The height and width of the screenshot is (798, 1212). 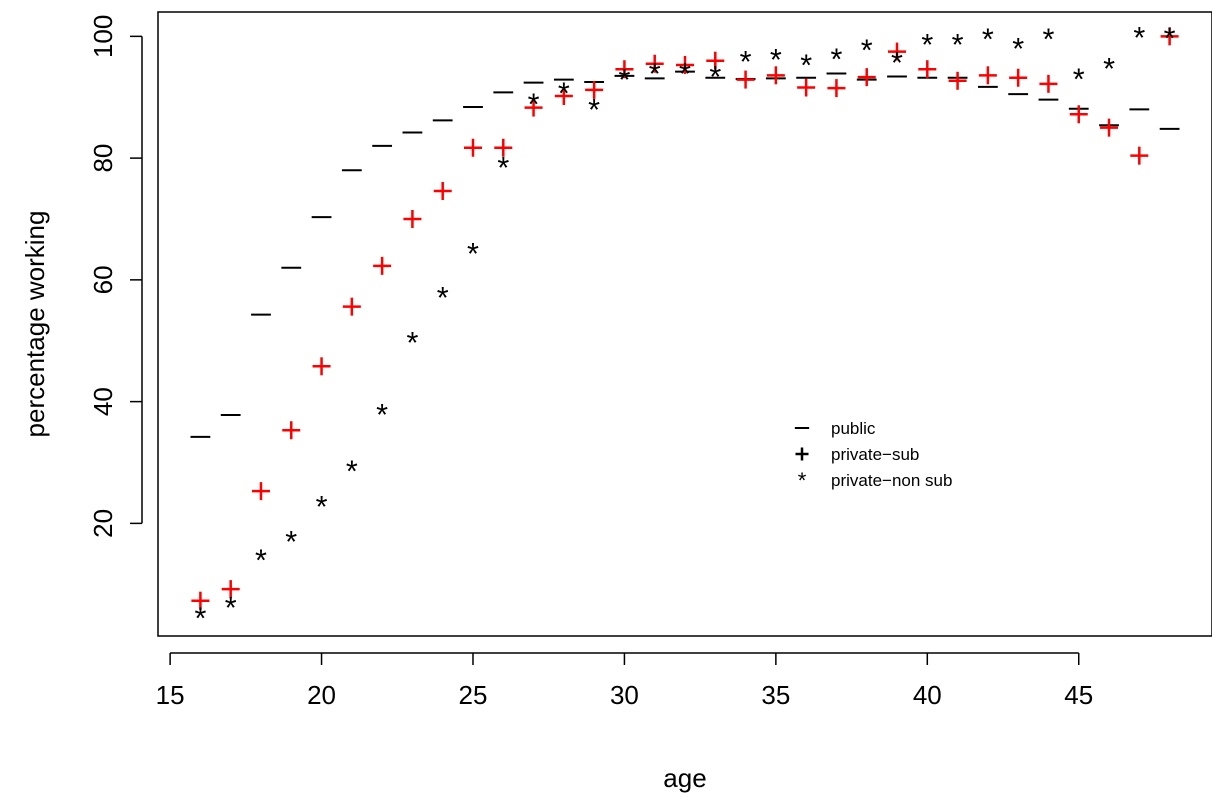 What do you see at coordinates (684, 778) in the screenshot?
I see `x-axis-label: age` at bounding box center [684, 778].